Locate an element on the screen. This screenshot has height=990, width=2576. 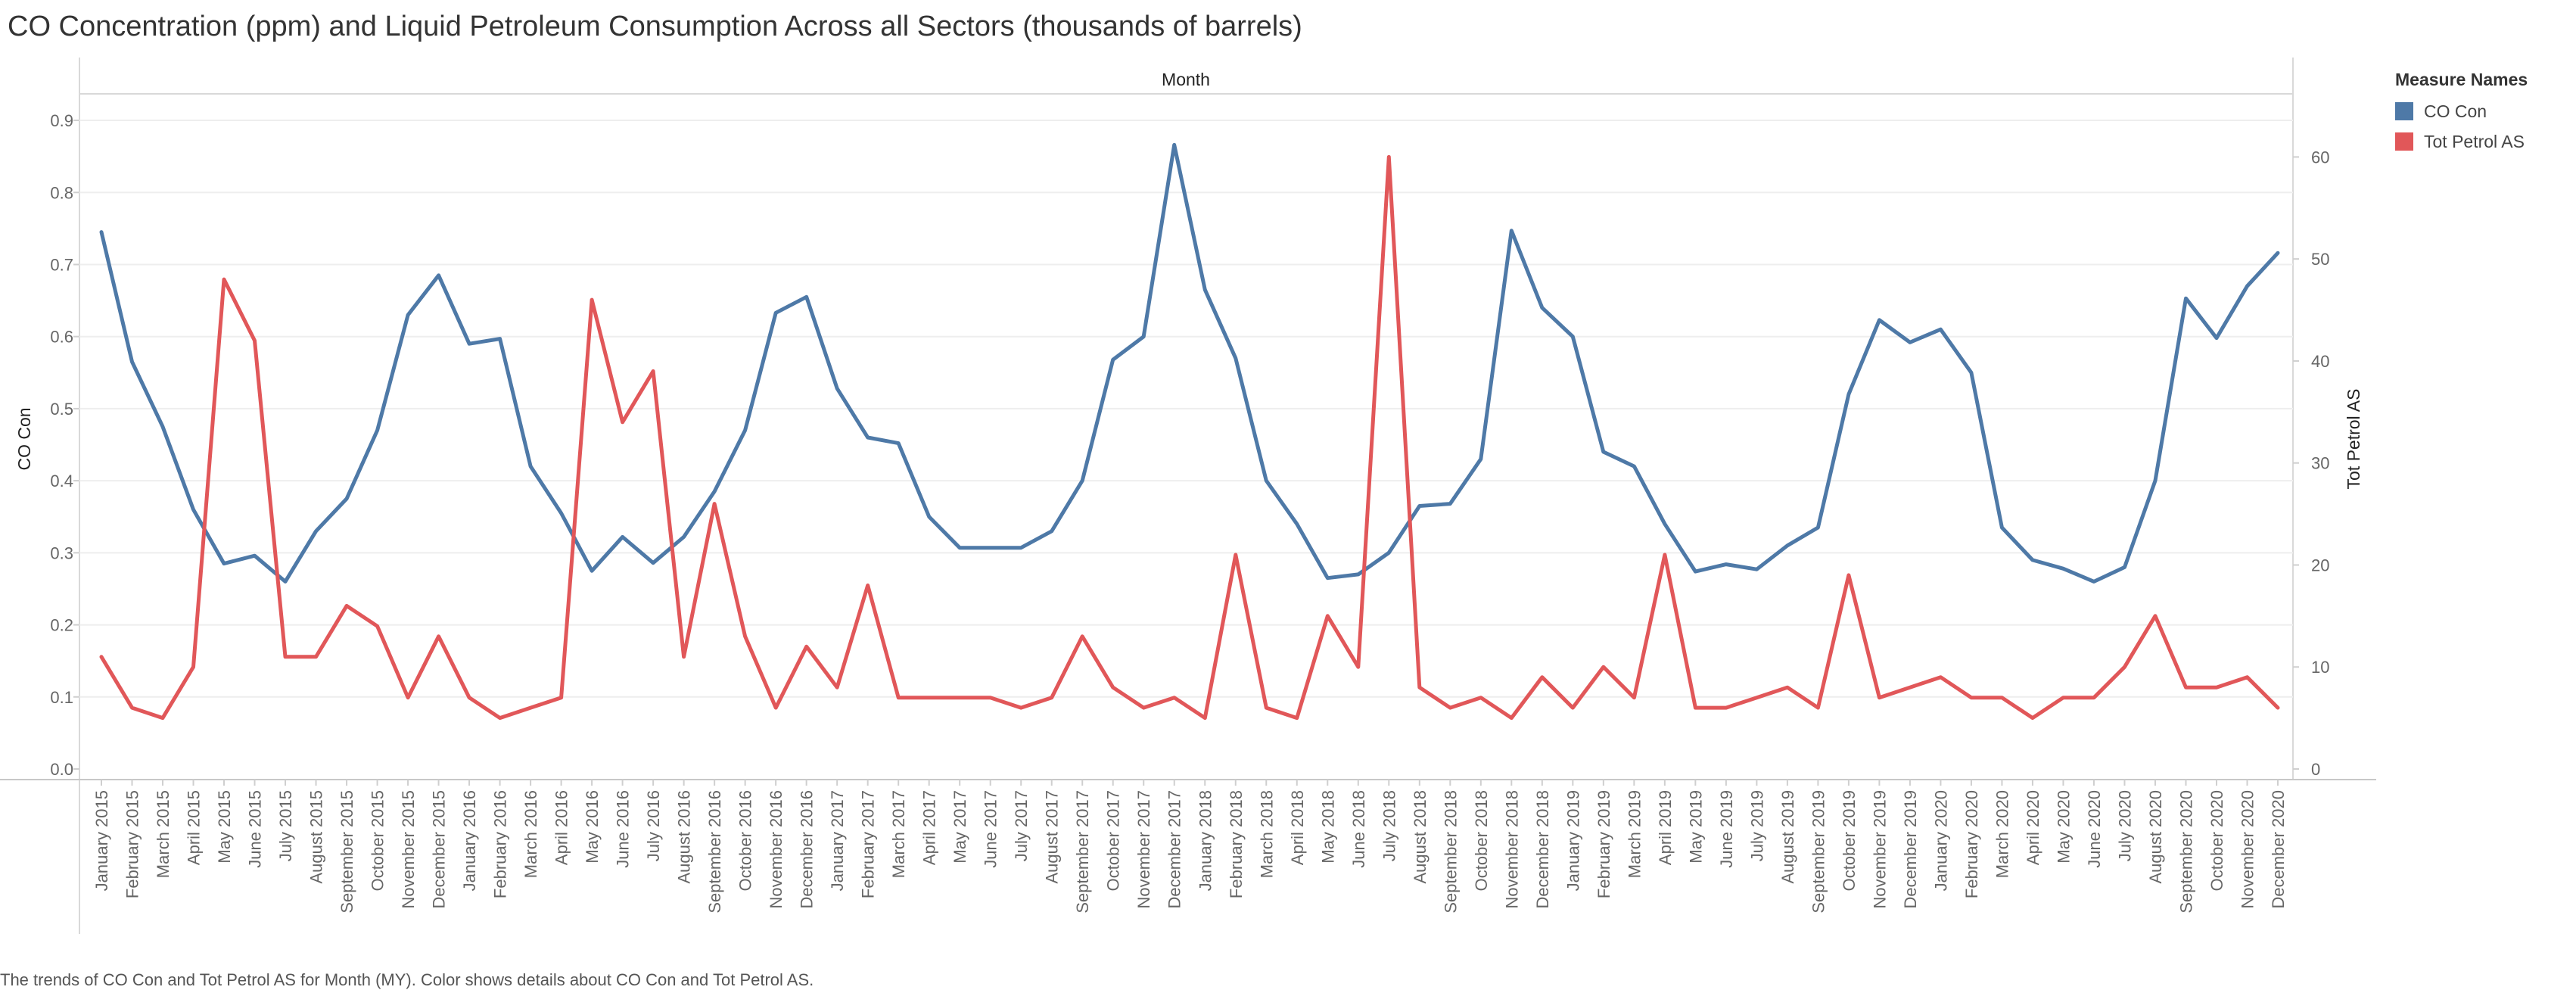
x-tick-label: June 2020 is located at coordinates (2094, 829).